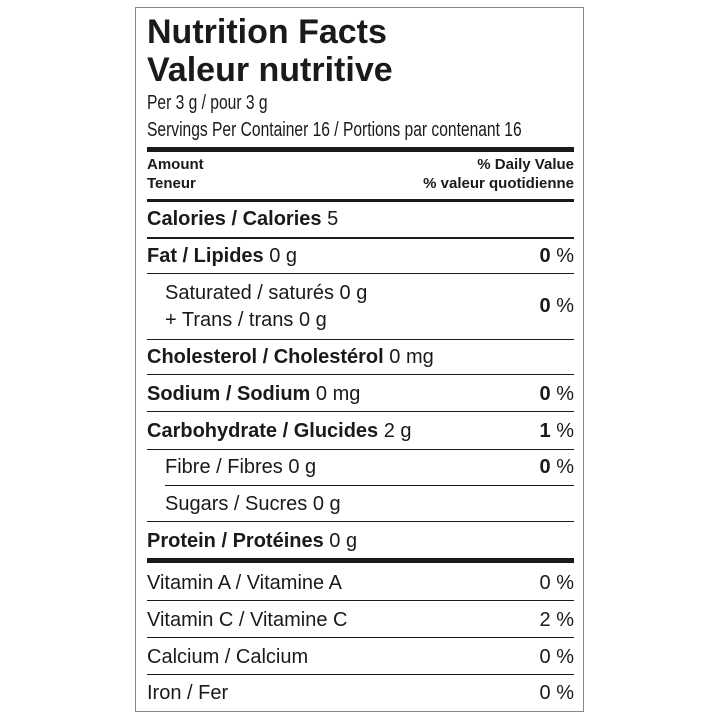 This screenshot has width=720, height=720. What do you see at coordinates (229, 394) in the screenshot?
I see `nutrient-label: Sodium / Sodium` at bounding box center [229, 394].